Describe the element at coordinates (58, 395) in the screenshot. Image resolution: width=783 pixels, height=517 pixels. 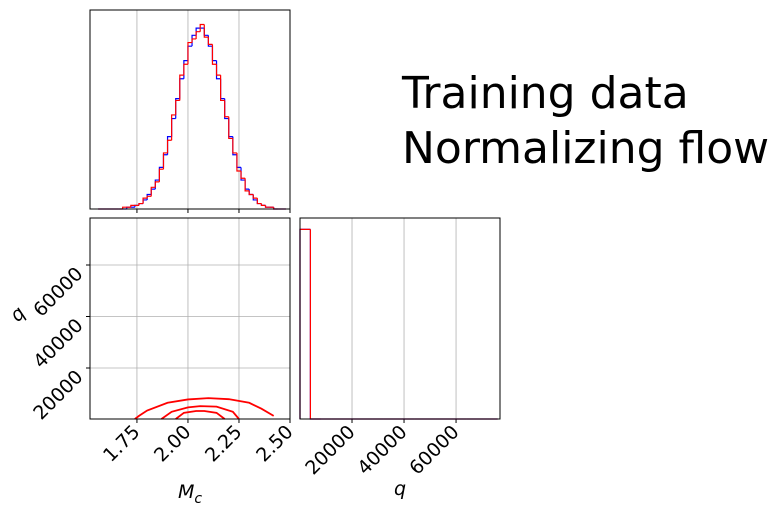
I see `y-tick-label: 20000` at that location.